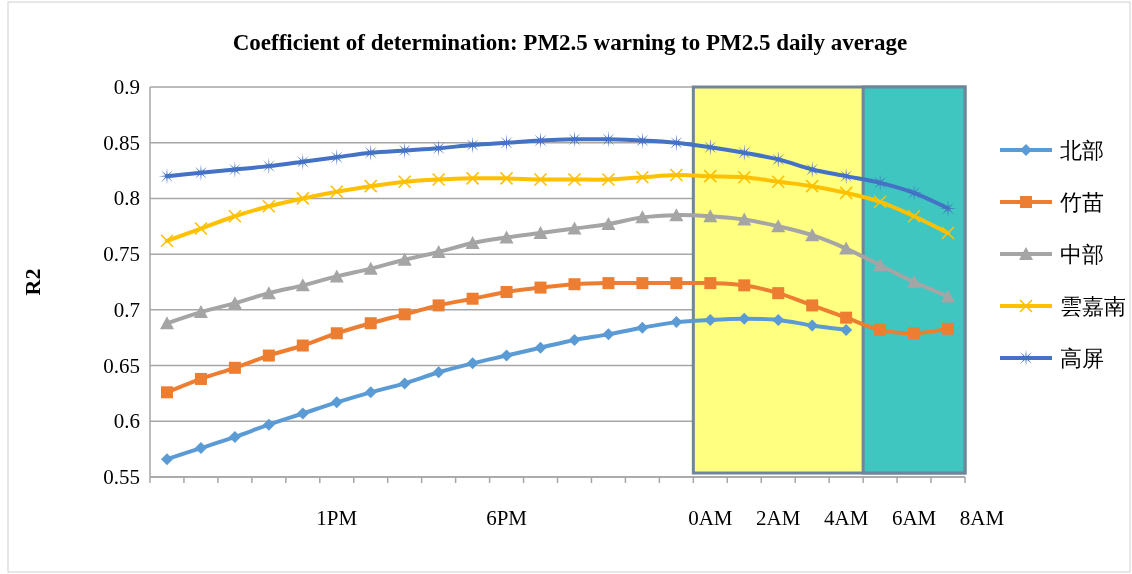 Image resolution: width=1132 pixels, height=574 pixels. Describe the element at coordinates (126, 87) in the screenshot. I see `y-tick-label: 0.9` at that location.